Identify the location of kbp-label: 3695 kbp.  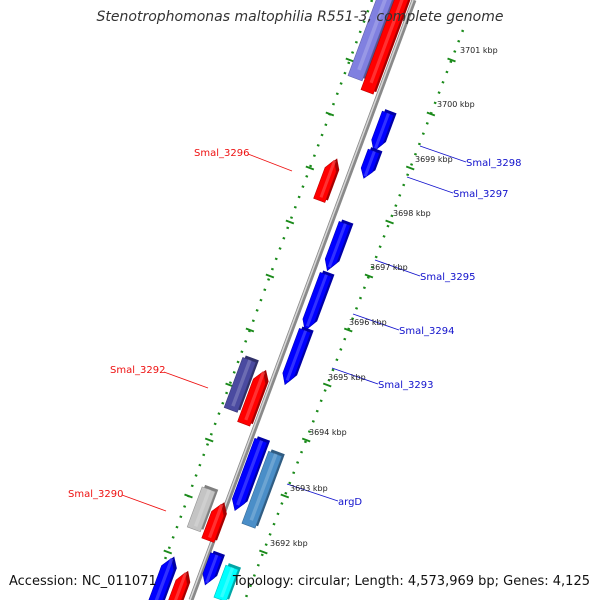
(347, 377).